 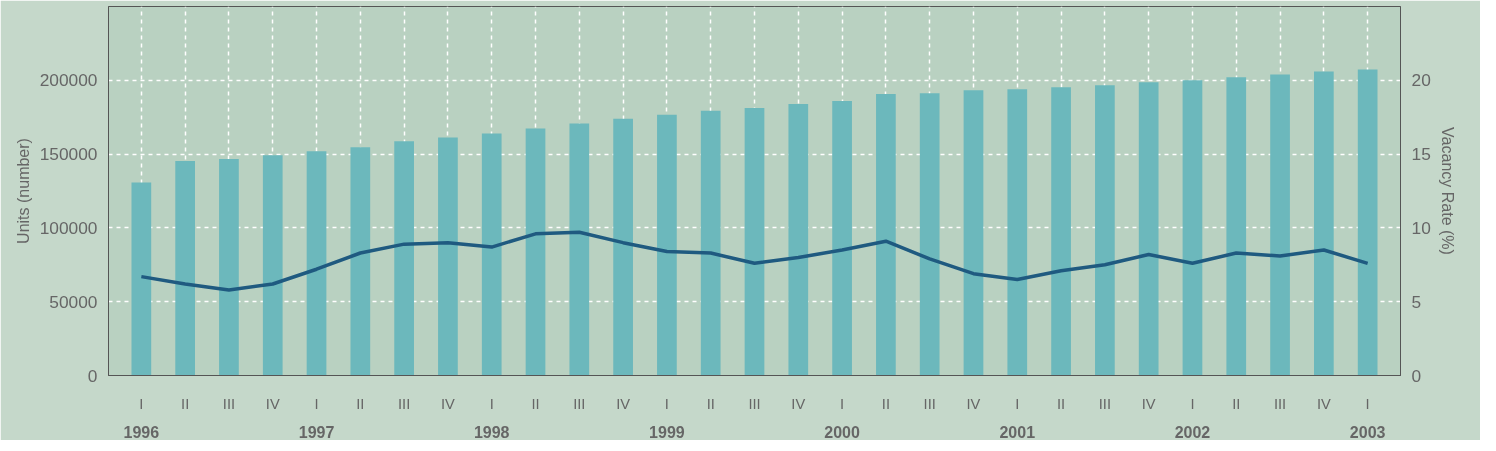 I want to click on text: 2002, so click(x=1192, y=432).